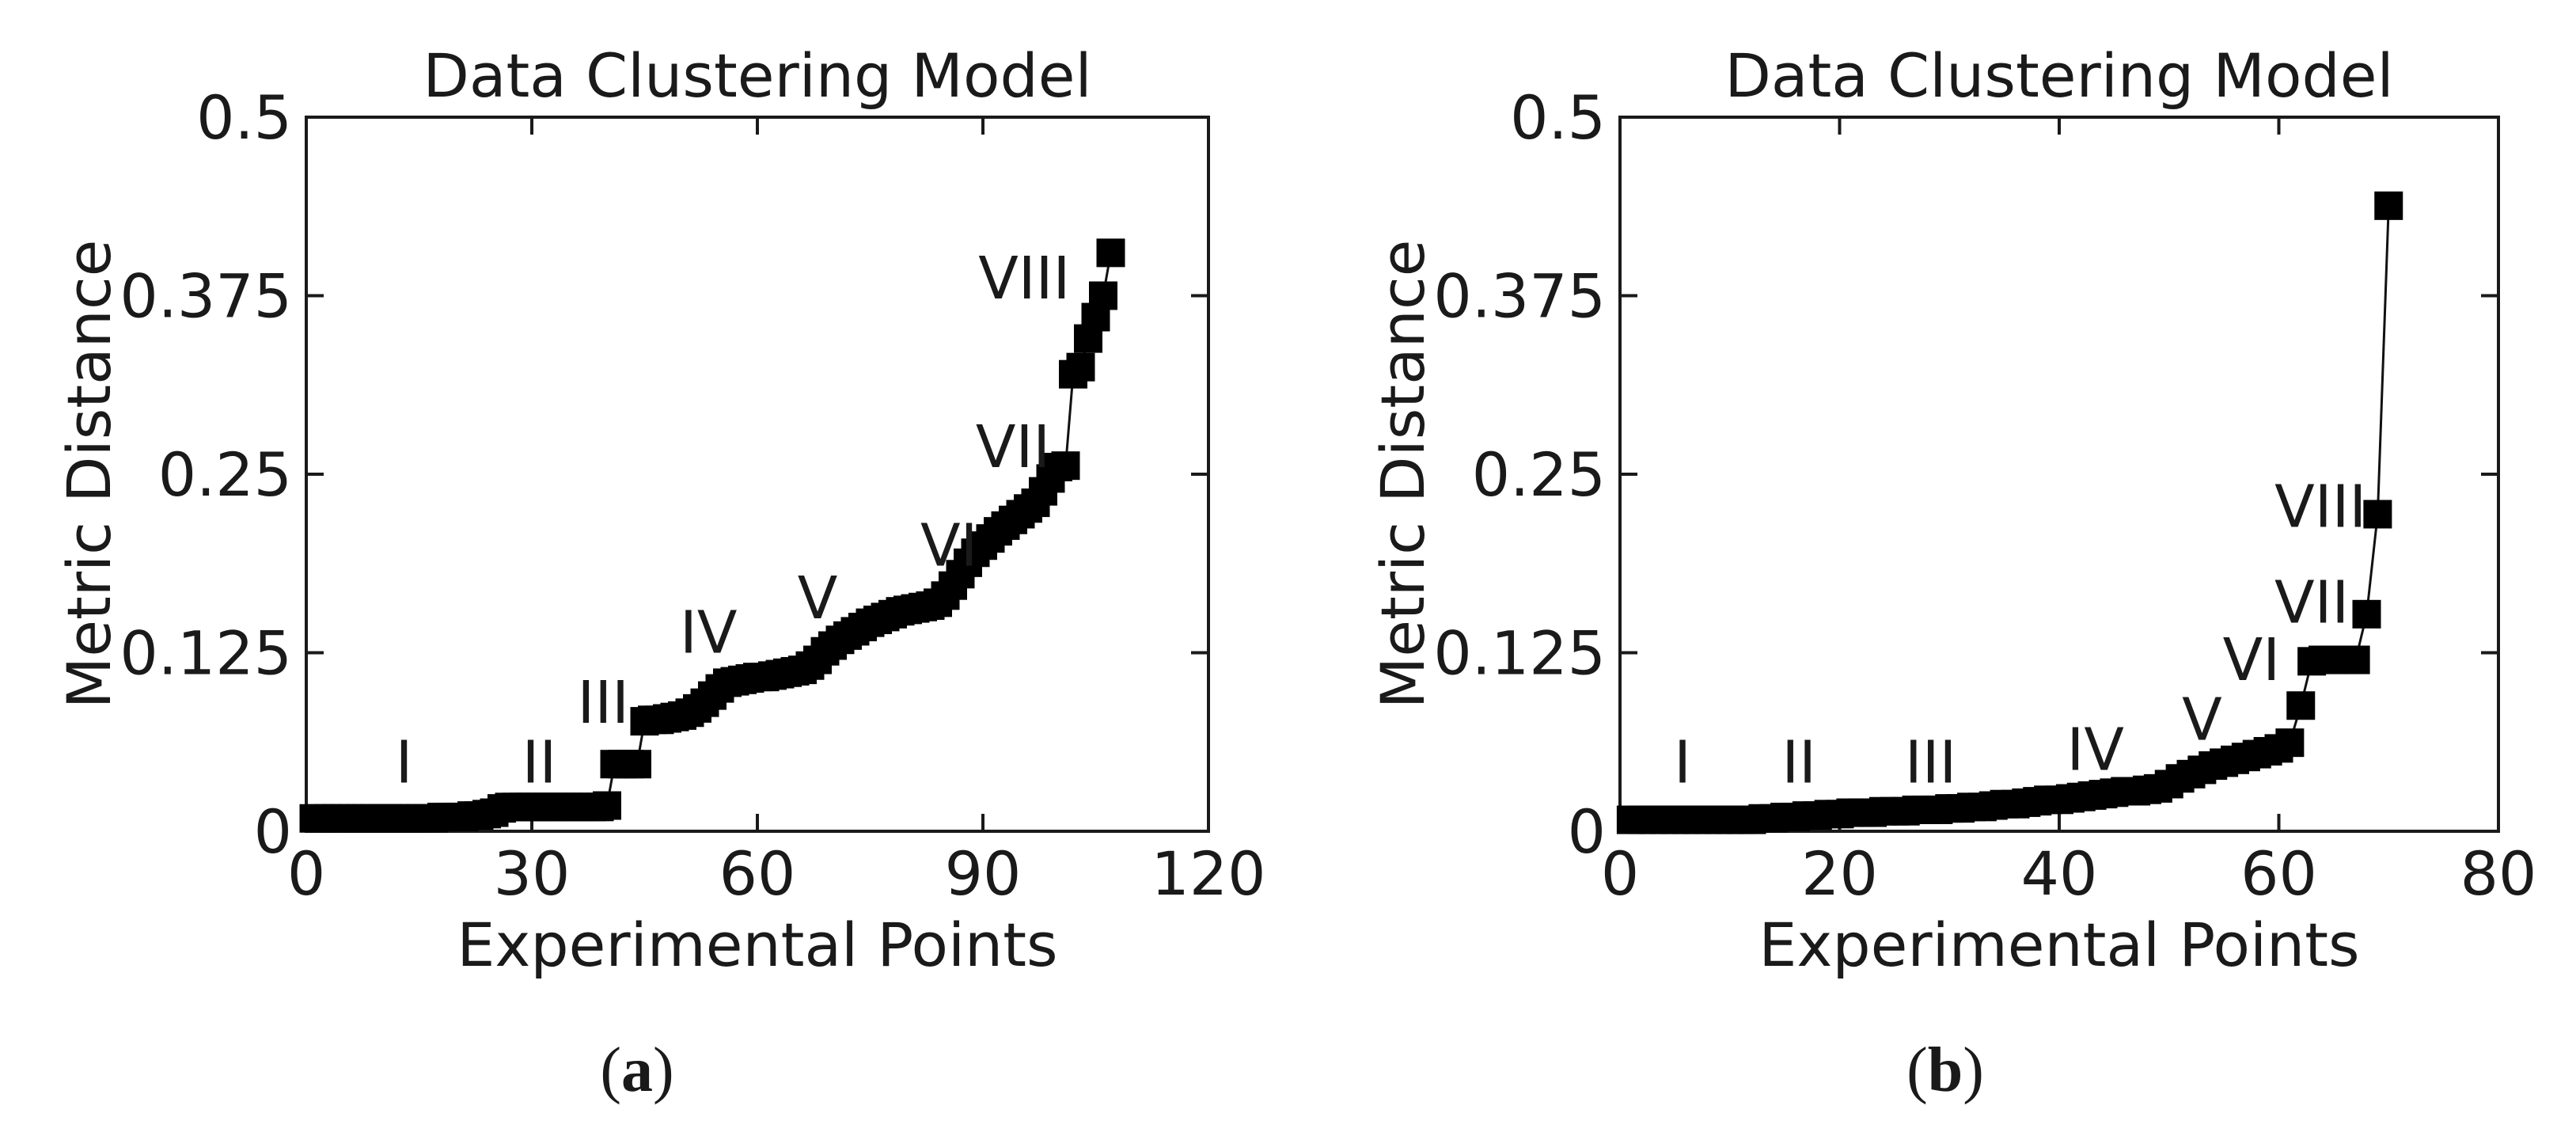 Image resolution: width=2576 pixels, height=1121 pixels. I want to click on x-tick-label: 20, so click(1839, 873).